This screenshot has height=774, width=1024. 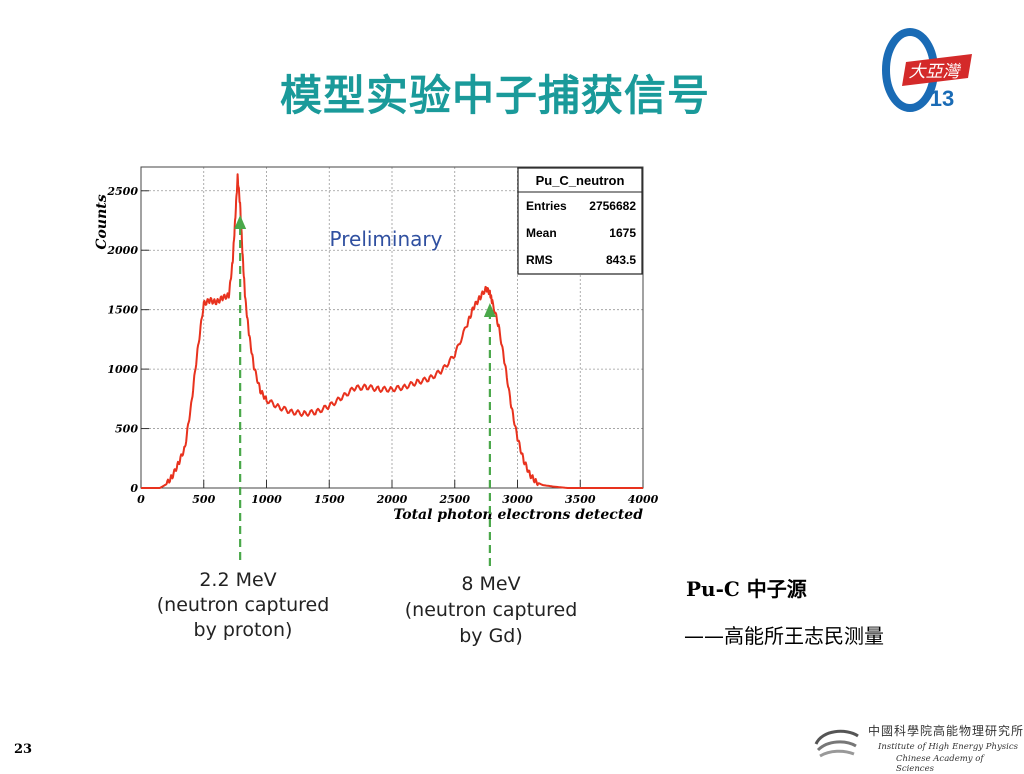 I want to click on stats-mean-value: 1675, so click(x=622, y=233).